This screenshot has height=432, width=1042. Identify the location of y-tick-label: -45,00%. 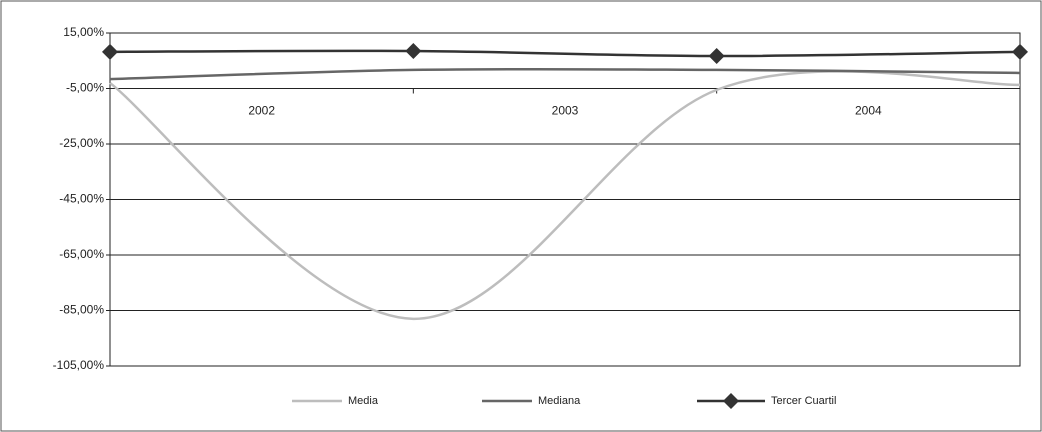
(81, 199).